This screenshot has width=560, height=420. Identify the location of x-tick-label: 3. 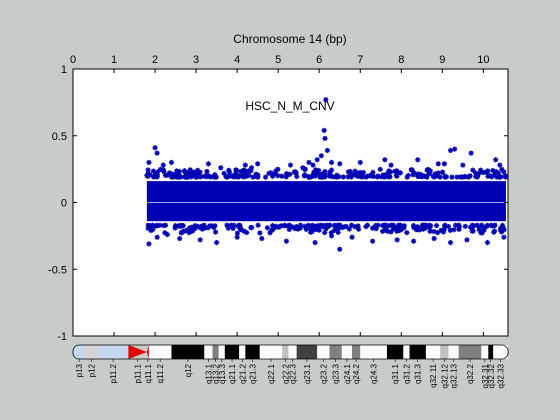
(196, 60).